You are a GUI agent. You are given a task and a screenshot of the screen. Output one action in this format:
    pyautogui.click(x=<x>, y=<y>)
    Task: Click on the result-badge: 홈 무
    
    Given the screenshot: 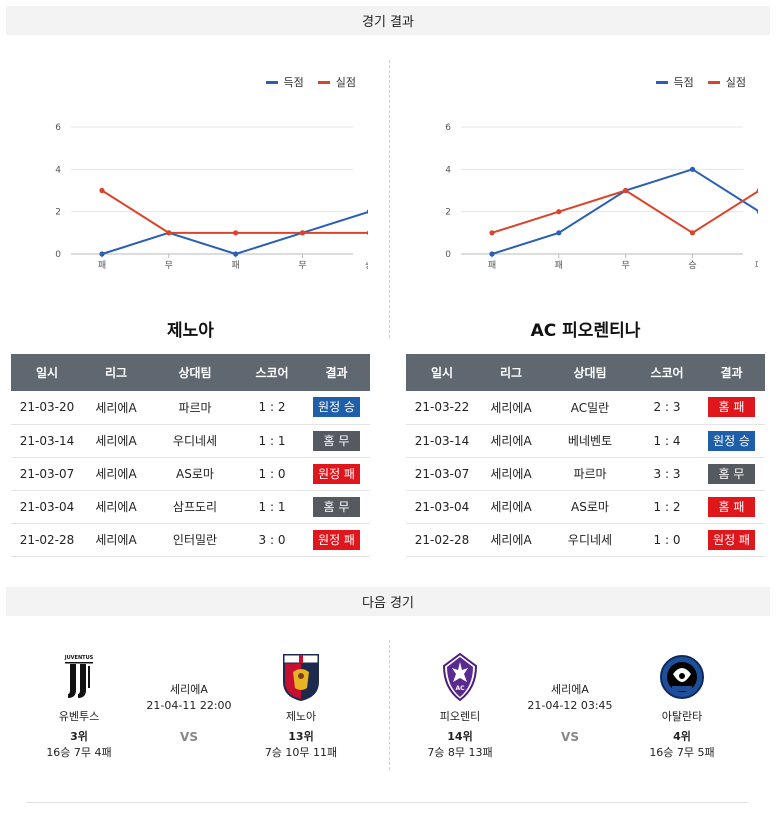 What is the action you would take?
    pyautogui.click(x=731, y=473)
    